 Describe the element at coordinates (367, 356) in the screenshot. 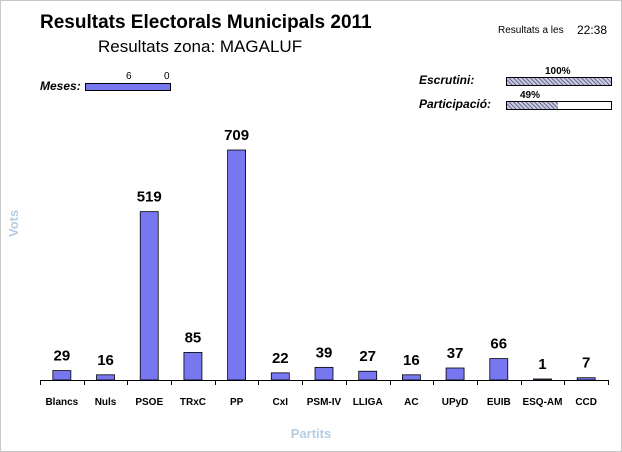

I see `data-label: 27` at that location.